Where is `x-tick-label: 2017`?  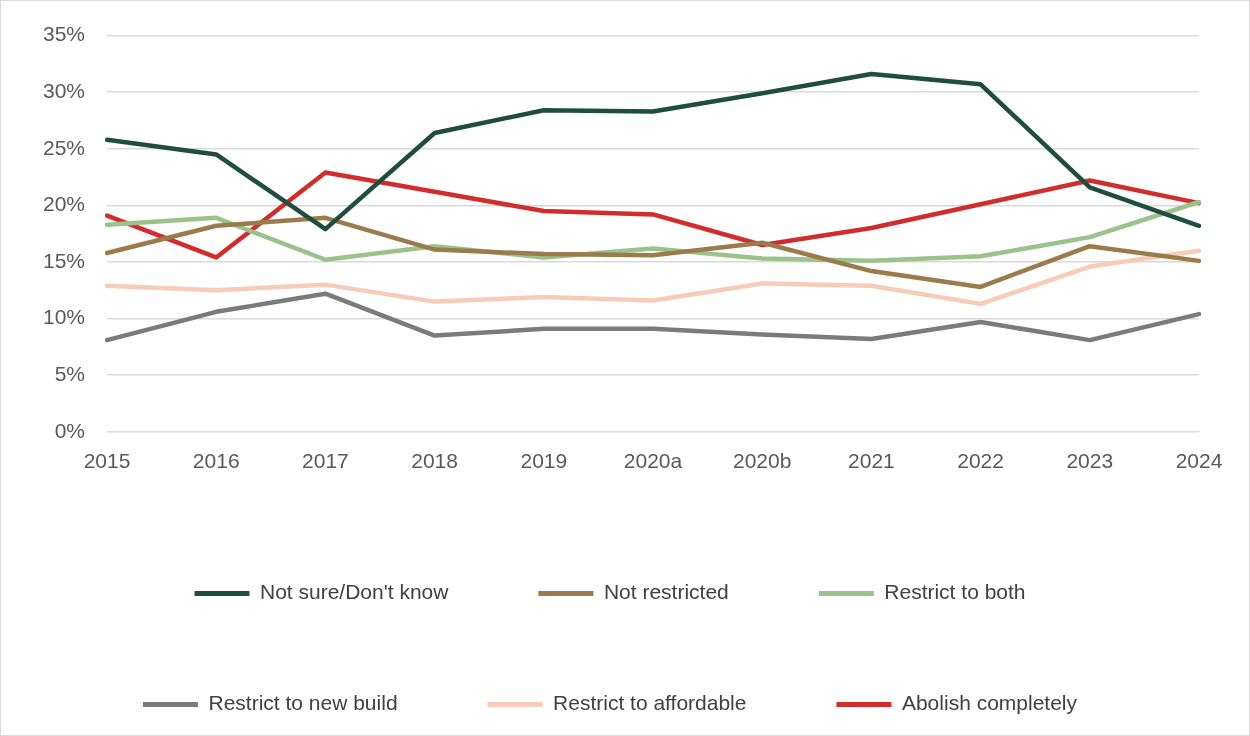 x-tick-label: 2017 is located at coordinates (325, 461).